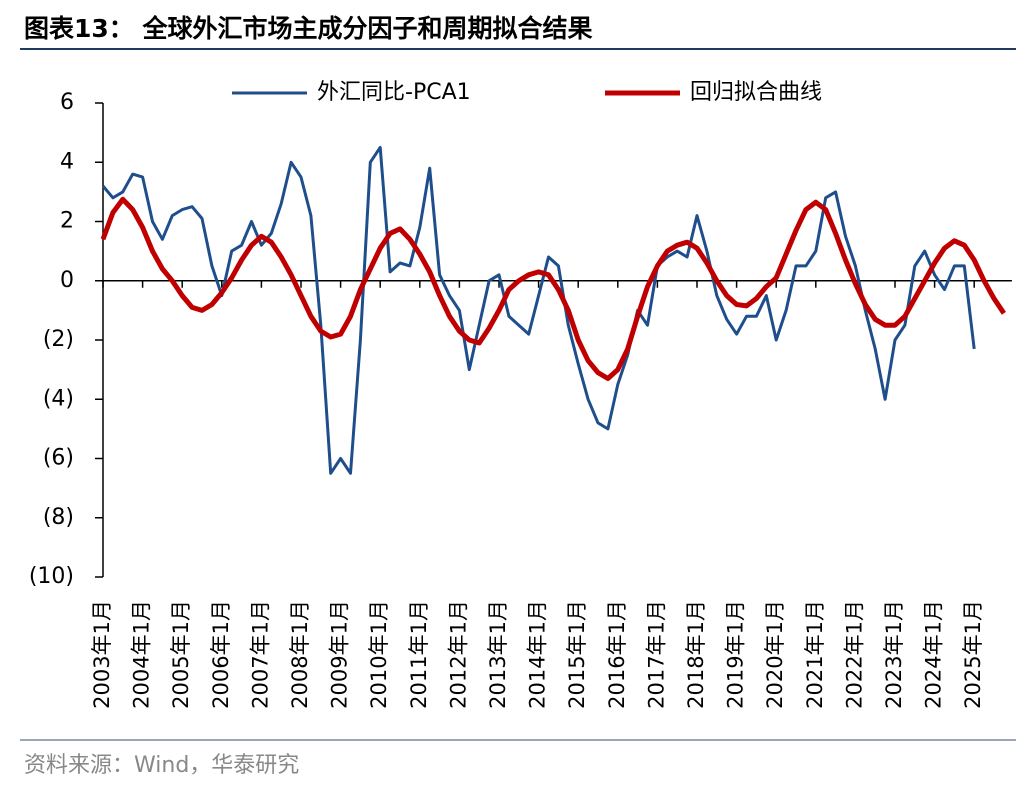 The width and height of the screenshot is (1036, 792). What do you see at coordinates (379, 654) in the screenshot?
I see `x-tick-label: 2010年1月` at bounding box center [379, 654].